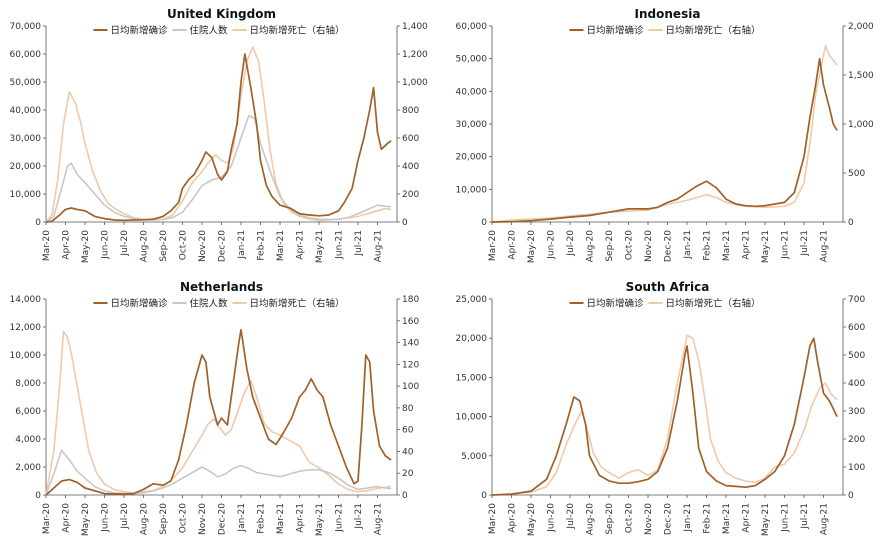  What do you see at coordinates (410, 300) in the screenshot?
I see `right-tick-label: 180` at bounding box center [410, 300].